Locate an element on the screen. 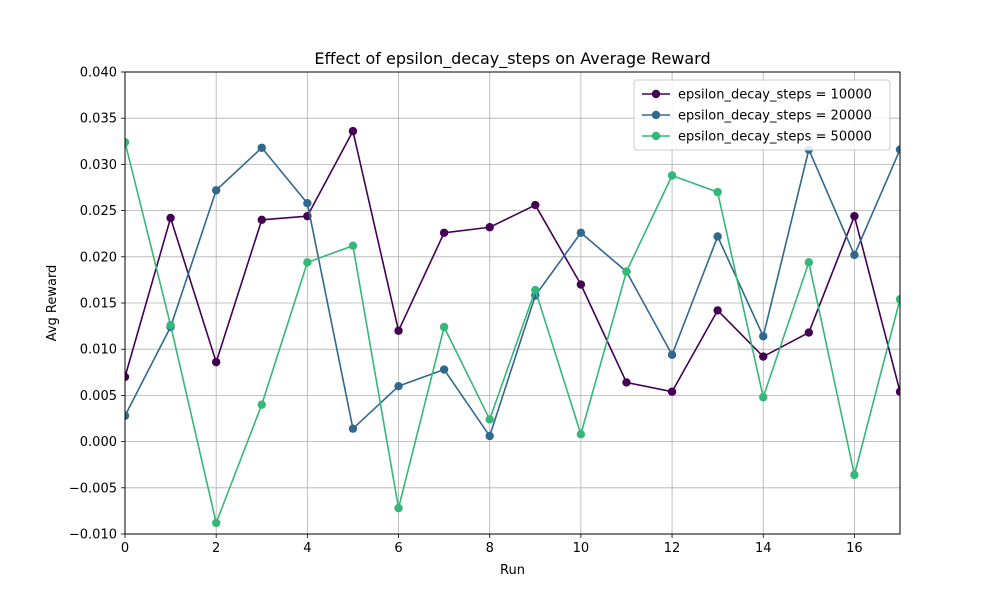 The image size is (1000, 600). legend-label: epsilon_decay_steps = 10000 is located at coordinates (775, 95).